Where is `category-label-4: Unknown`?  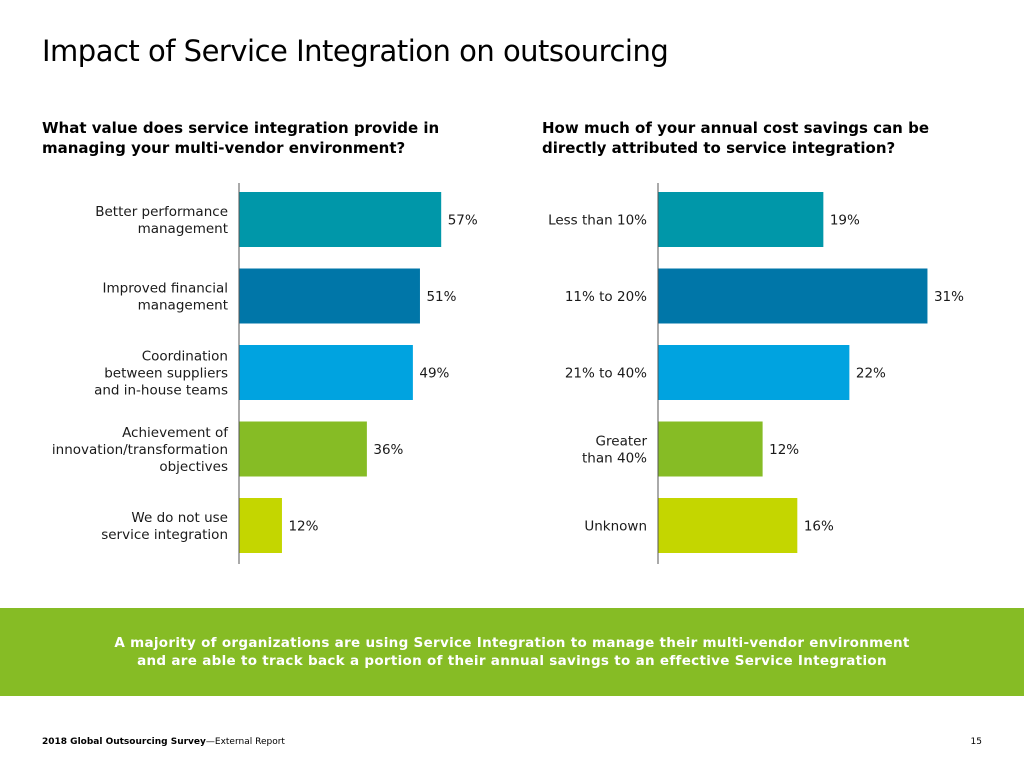 category-label-4: Unknown is located at coordinates (615, 527).